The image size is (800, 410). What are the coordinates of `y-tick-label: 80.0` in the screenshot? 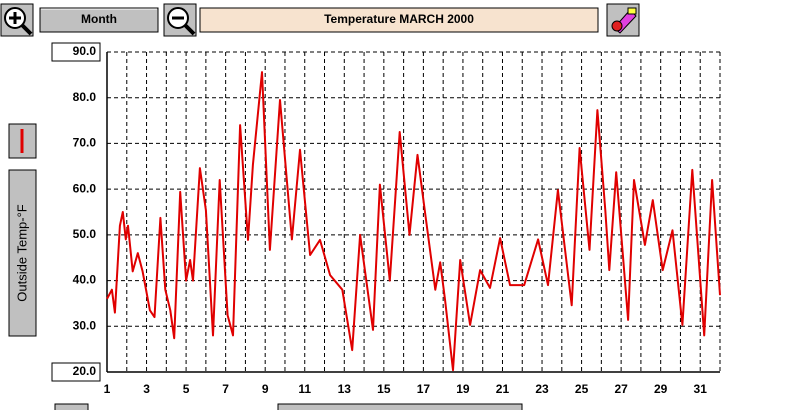 It's located at (85, 97).